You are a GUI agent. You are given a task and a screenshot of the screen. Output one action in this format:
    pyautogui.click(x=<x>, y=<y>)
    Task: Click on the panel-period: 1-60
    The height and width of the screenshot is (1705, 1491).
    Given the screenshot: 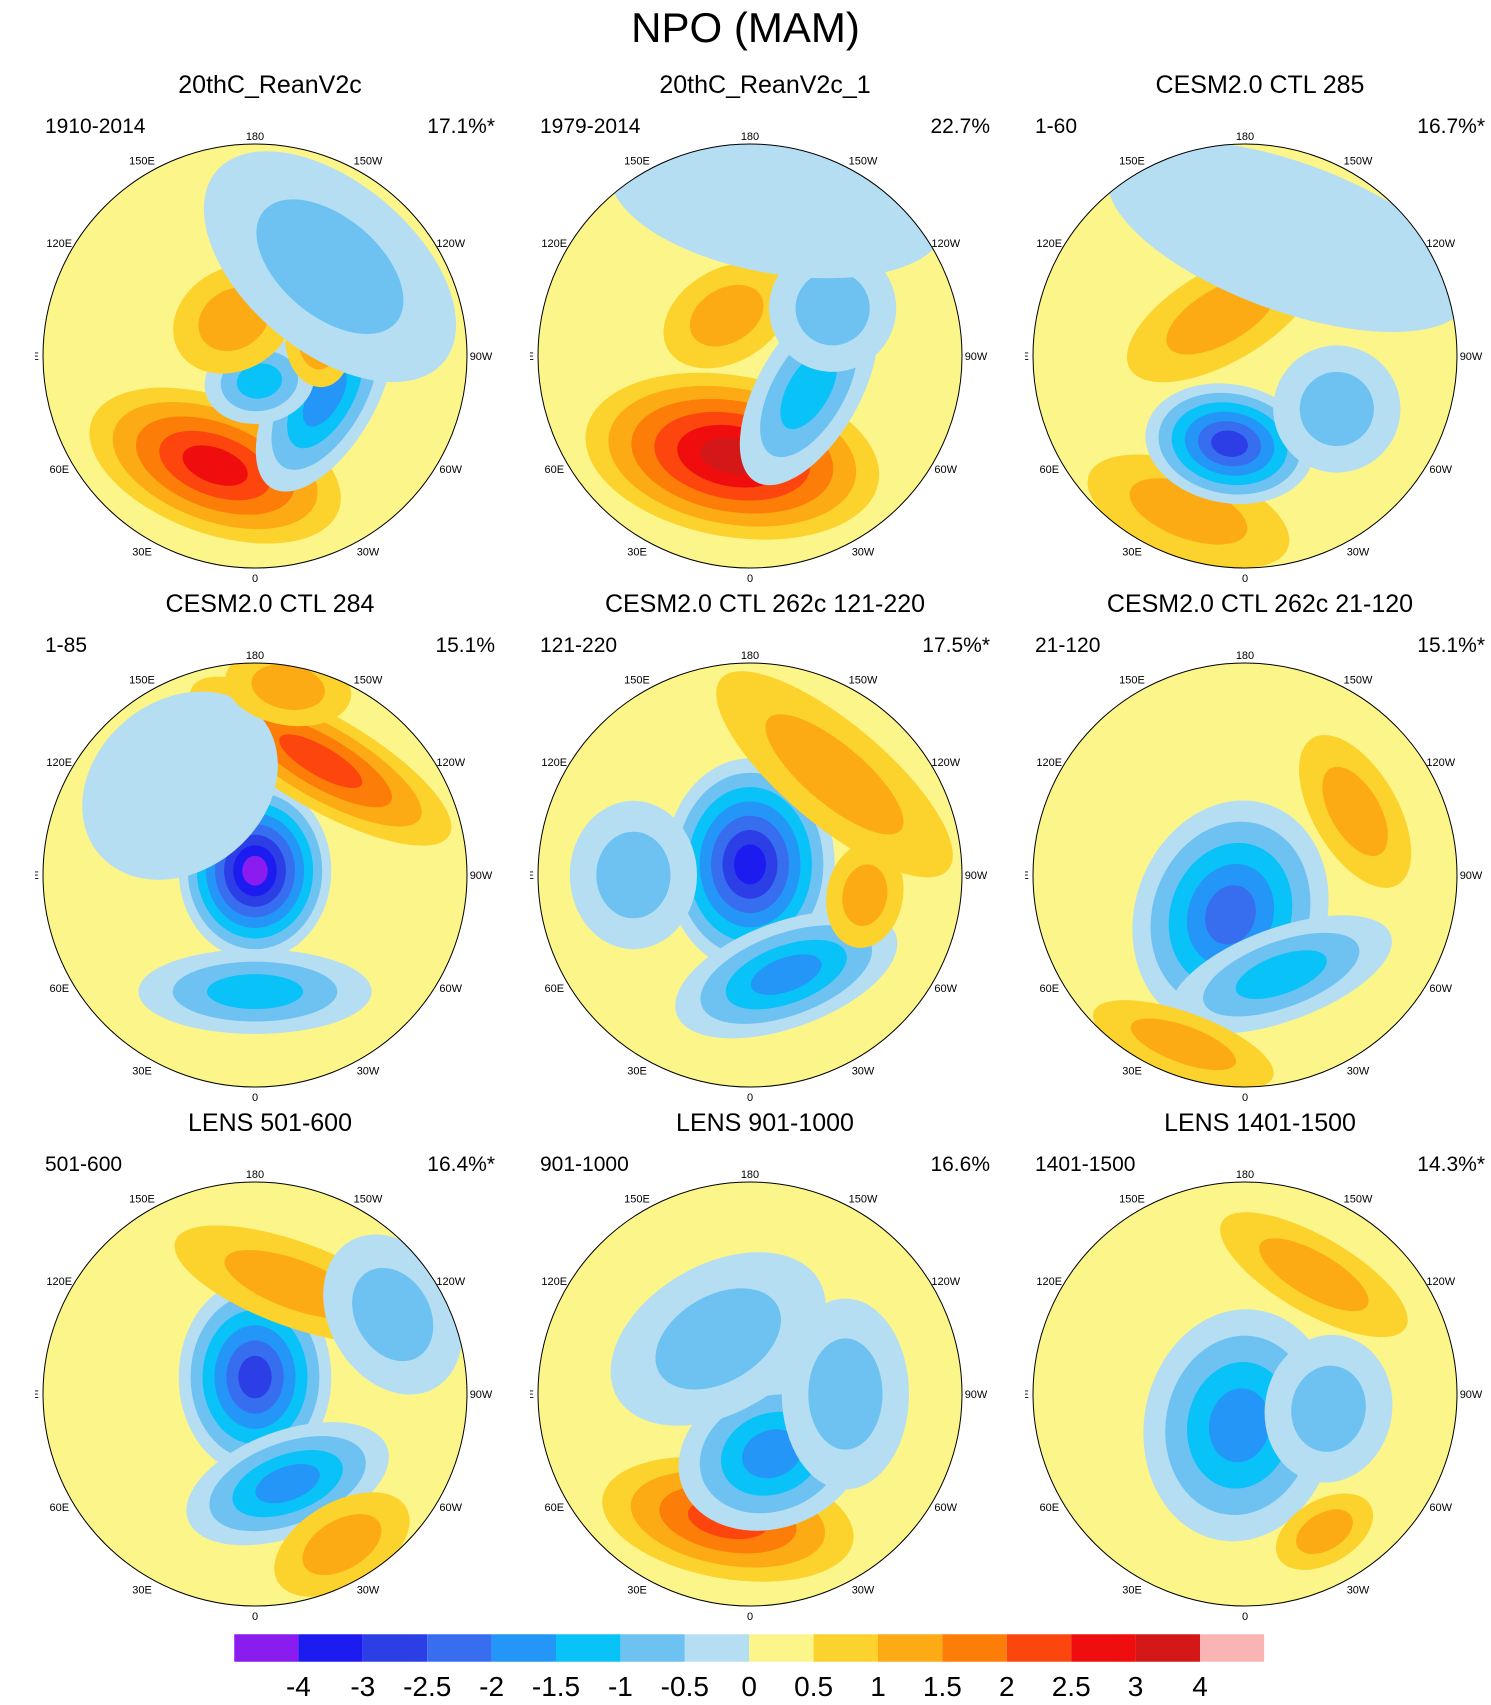 What is the action you would take?
    pyautogui.click(x=1056, y=126)
    